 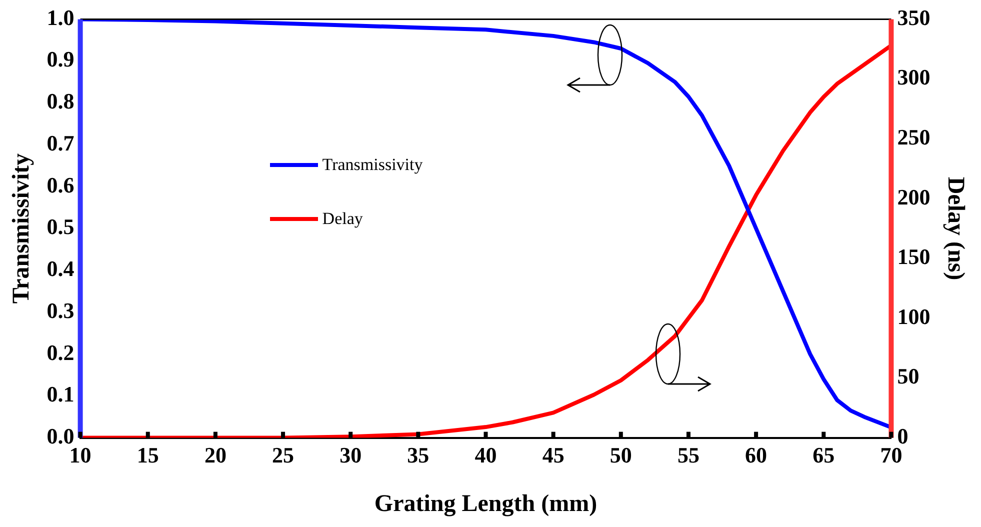 I want to click on x-tick-label: 35, so click(x=418, y=455).